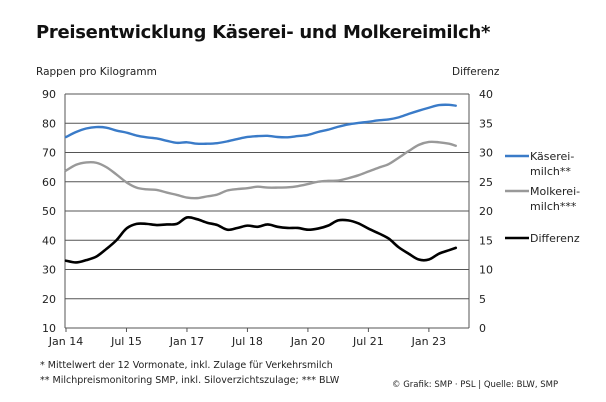 The image size is (606, 402). Describe the element at coordinates (260, 124) in the screenshot. I see `series-line-käsereimilch` at that location.